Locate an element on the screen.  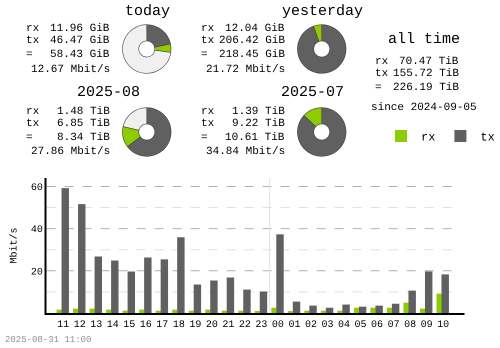
legend-label: rx is located at coordinates (428, 137).